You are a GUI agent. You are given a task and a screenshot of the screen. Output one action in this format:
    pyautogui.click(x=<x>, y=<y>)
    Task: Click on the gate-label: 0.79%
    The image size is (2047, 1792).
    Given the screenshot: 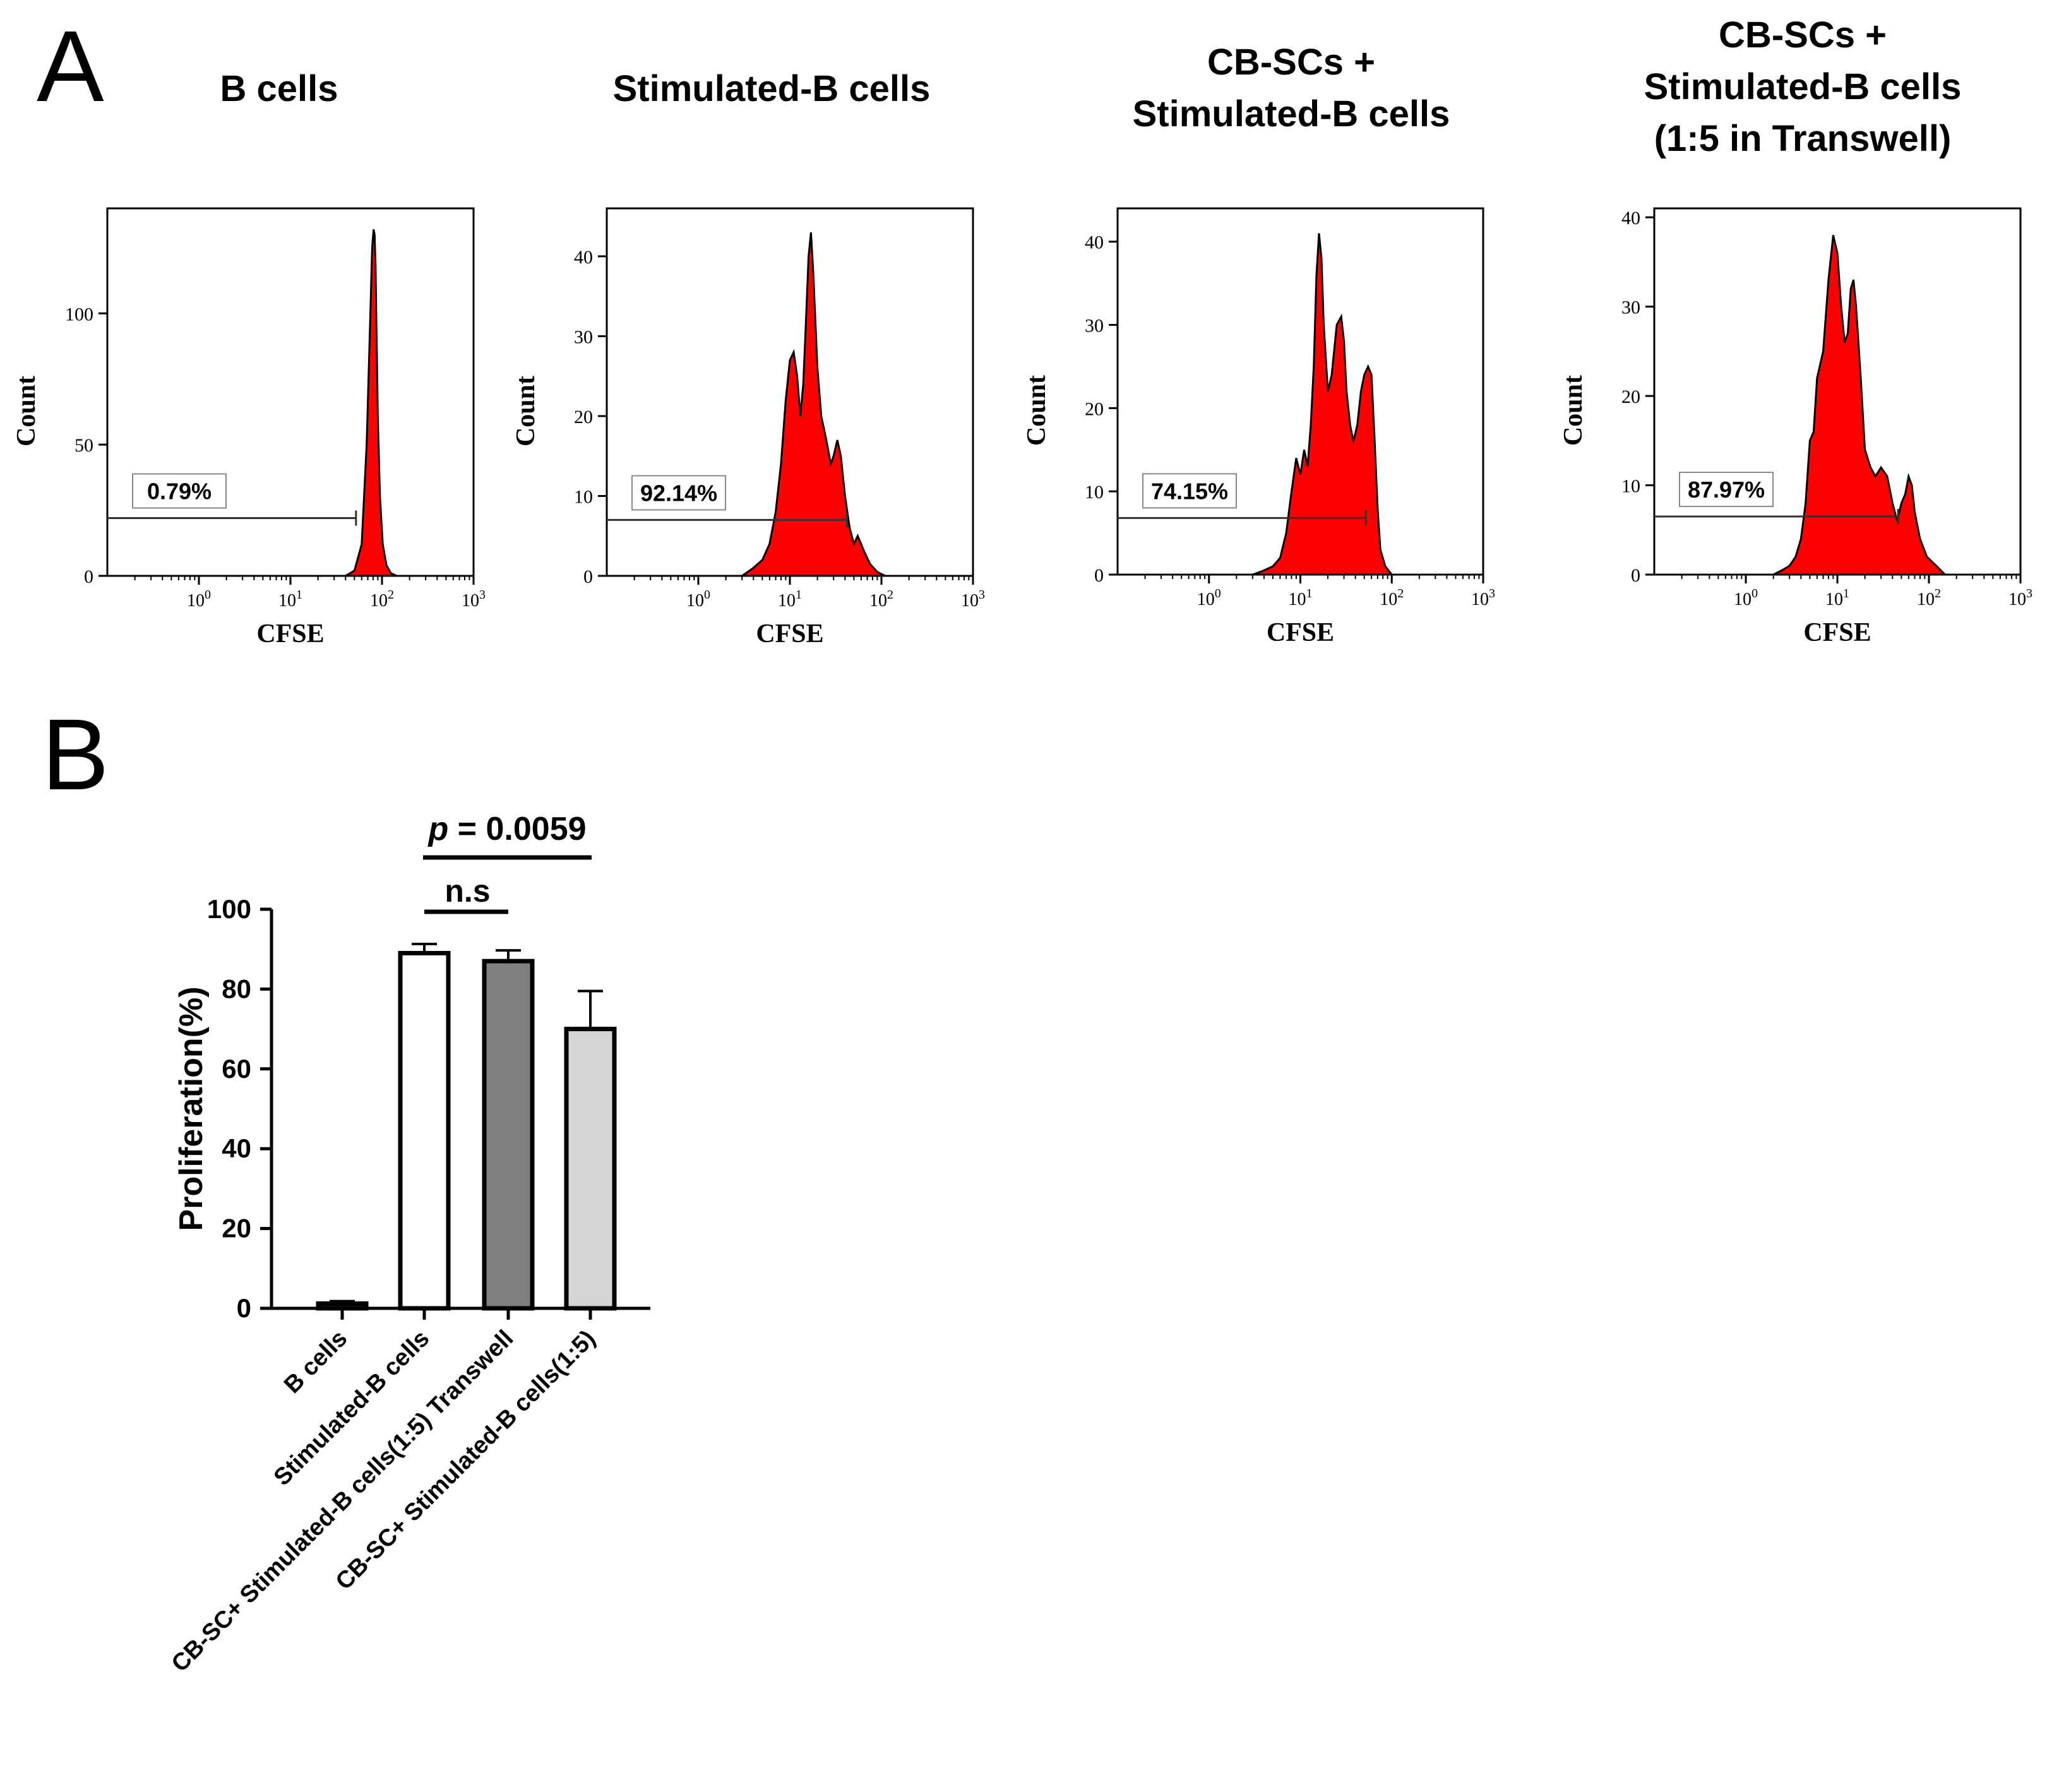 What is the action you would take?
    pyautogui.click(x=179, y=492)
    